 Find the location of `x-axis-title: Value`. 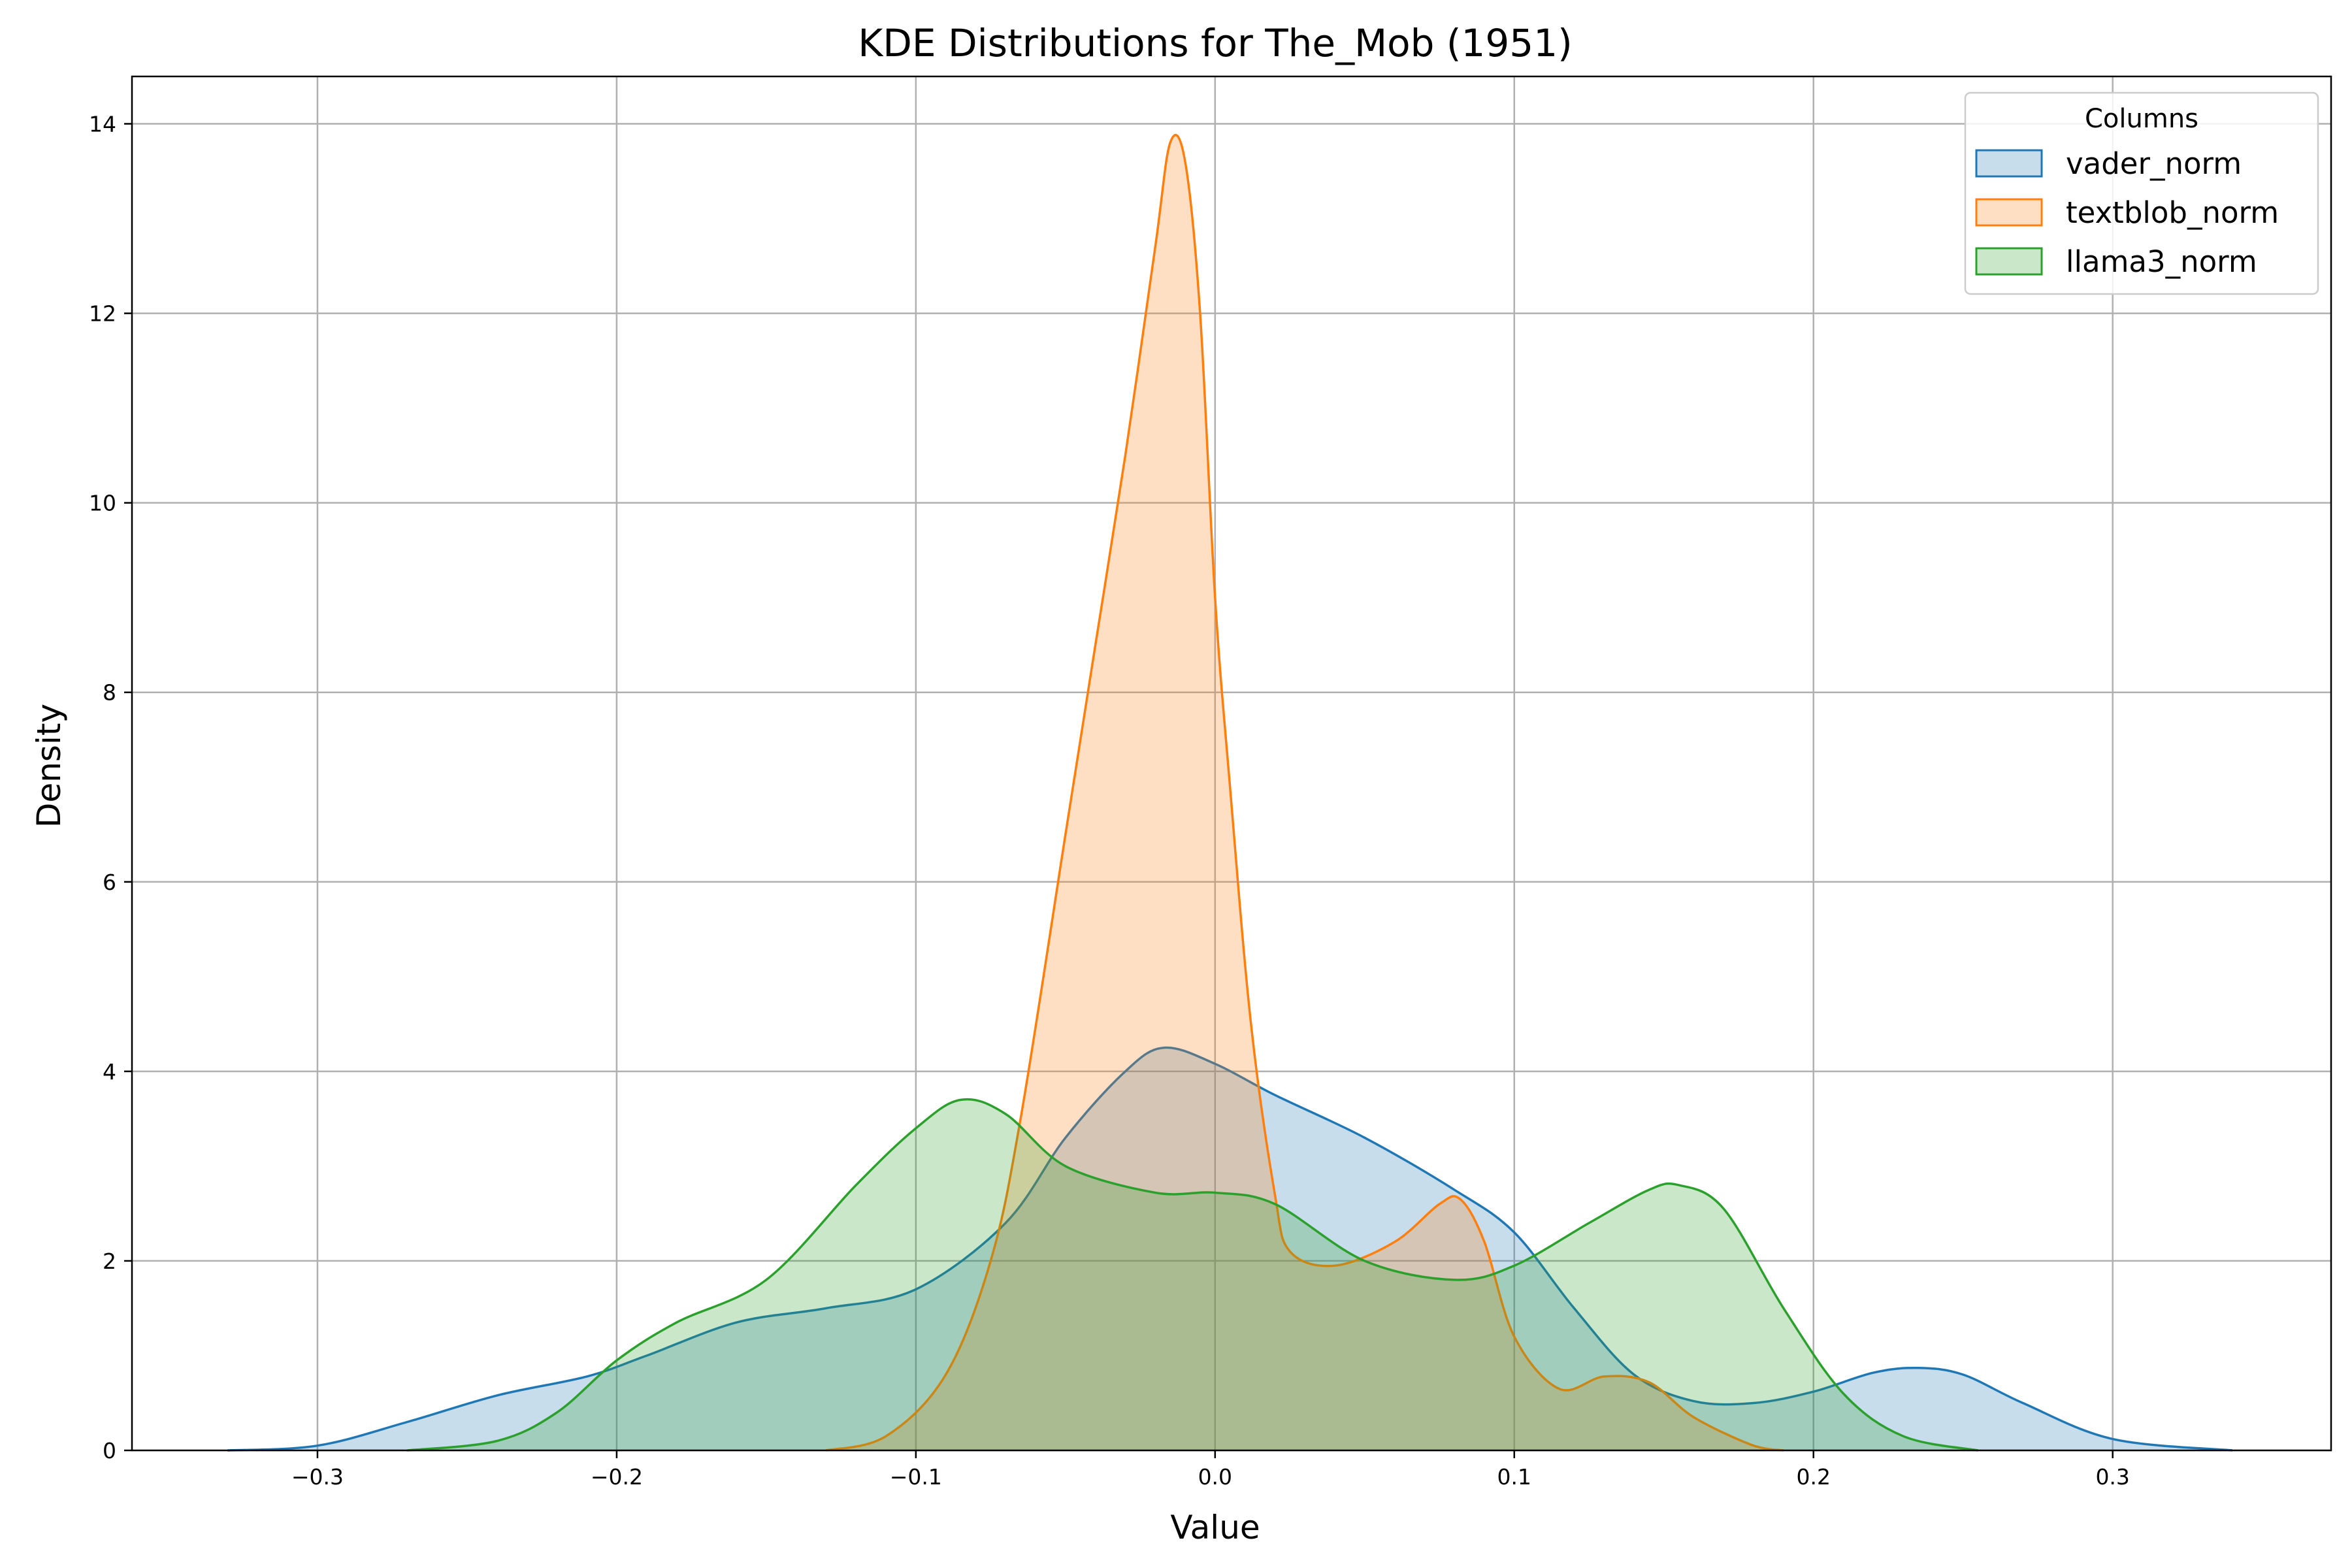

x-axis-title: Value is located at coordinates (1215, 1527).